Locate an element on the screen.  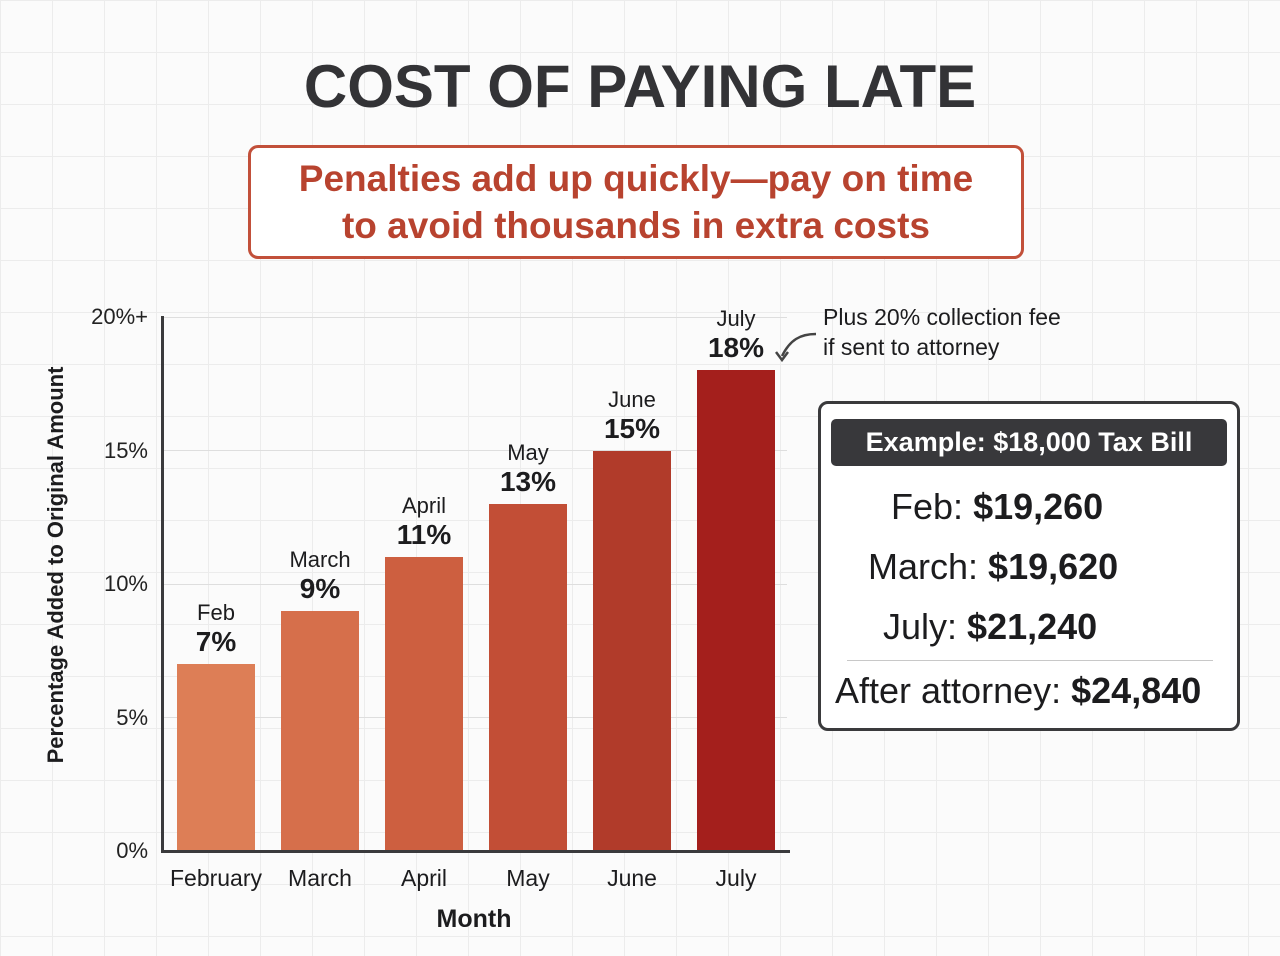
annotation-line-2: if sent to attorney is located at coordinates (911, 347).